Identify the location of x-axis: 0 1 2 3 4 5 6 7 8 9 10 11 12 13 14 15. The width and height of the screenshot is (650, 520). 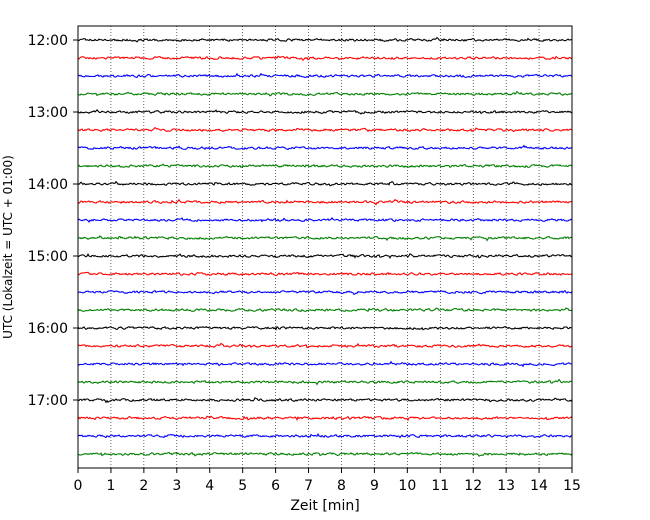
(327, 481).